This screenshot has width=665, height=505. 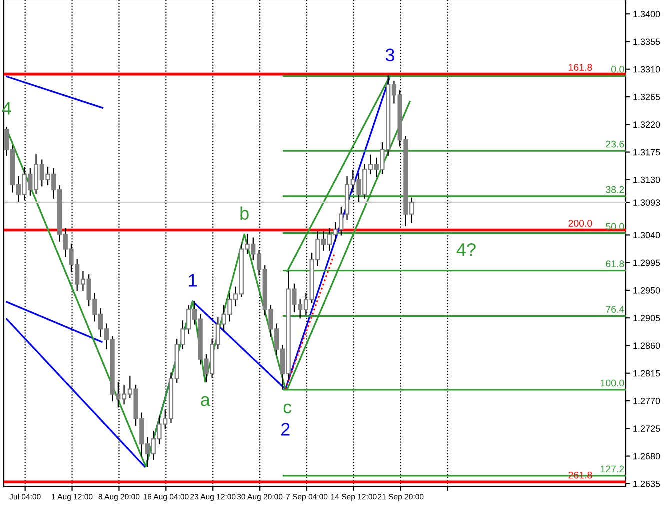 What do you see at coordinates (244, 213) in the screenshot?
I see `annotation: b` at bounding box center [244, 213].